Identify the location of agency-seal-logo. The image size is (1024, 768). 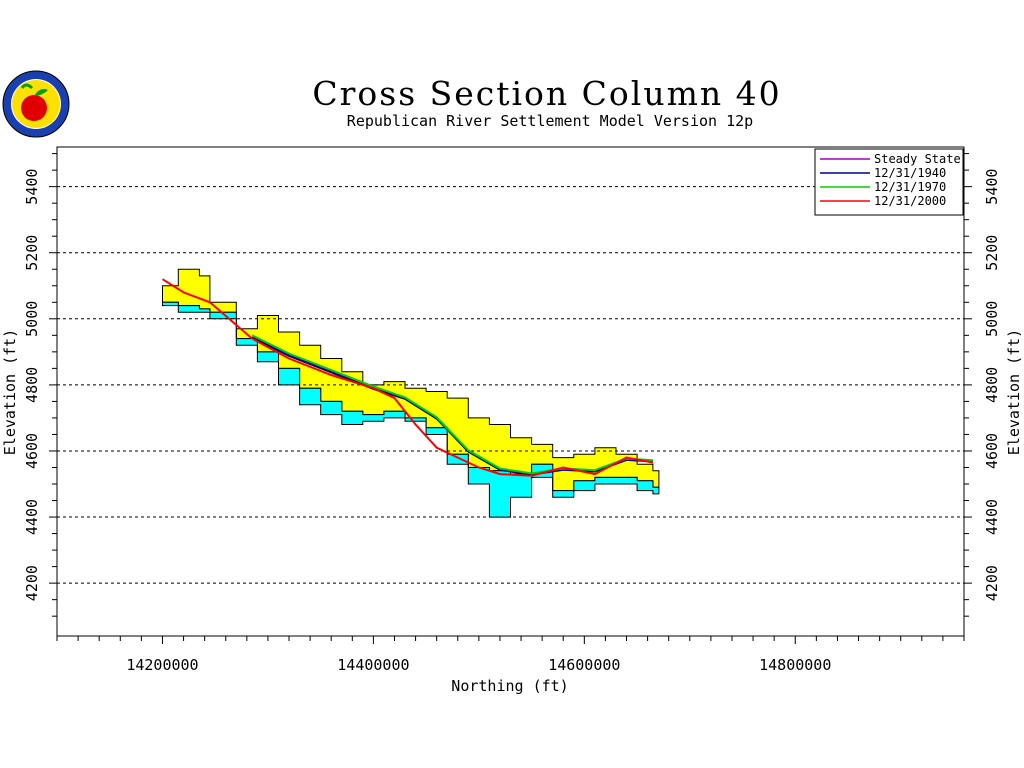
(36, 104).